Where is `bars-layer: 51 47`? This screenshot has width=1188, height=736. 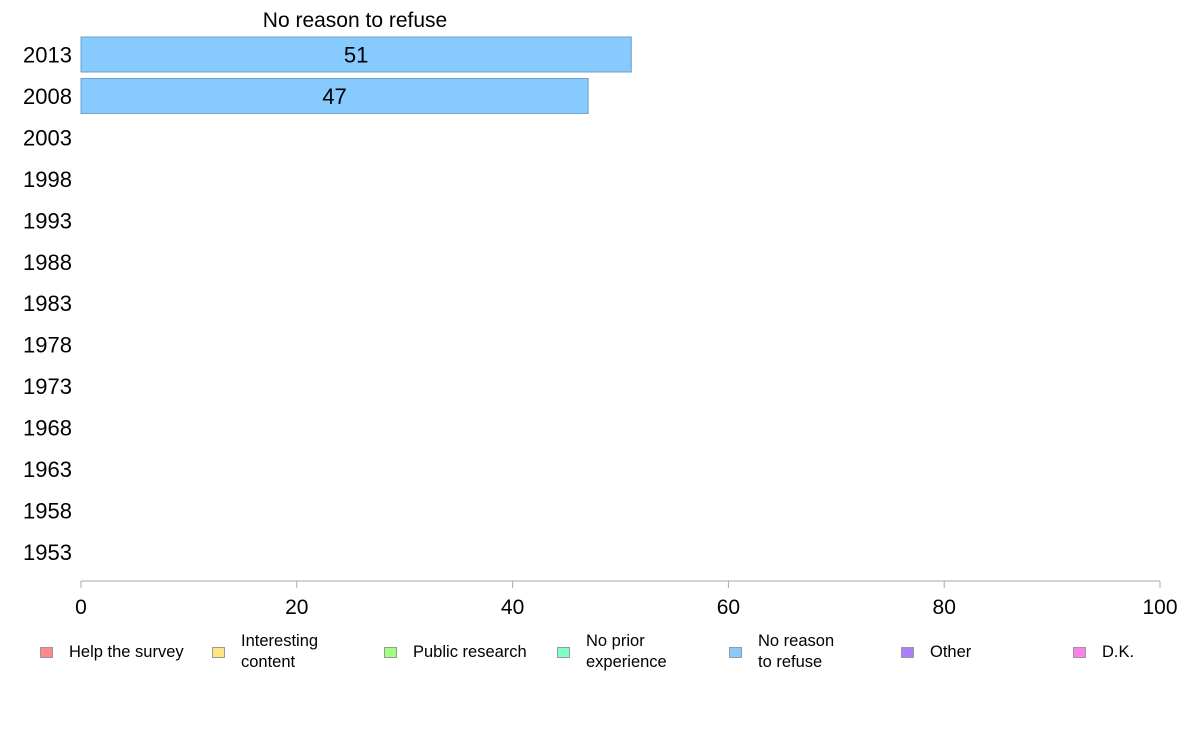 bars-layer: 51 47 is located at coordinates (356, 75).